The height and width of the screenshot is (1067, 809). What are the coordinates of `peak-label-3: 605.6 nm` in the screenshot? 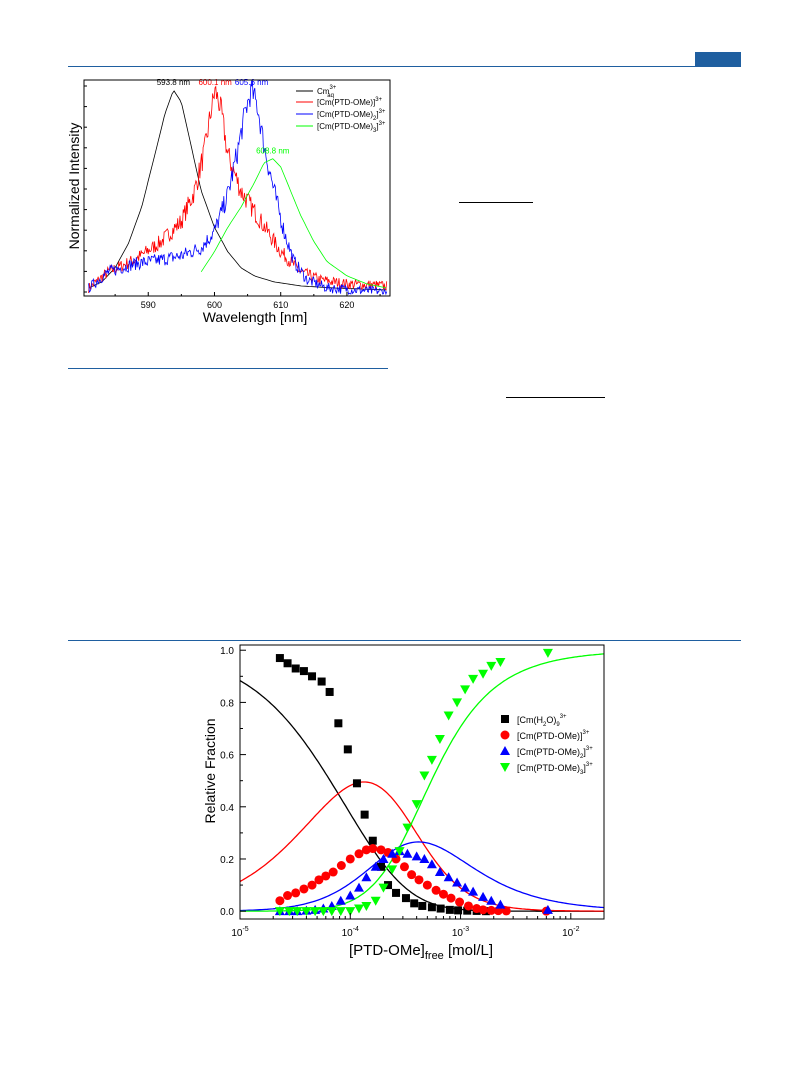 It's located at (252, 82).